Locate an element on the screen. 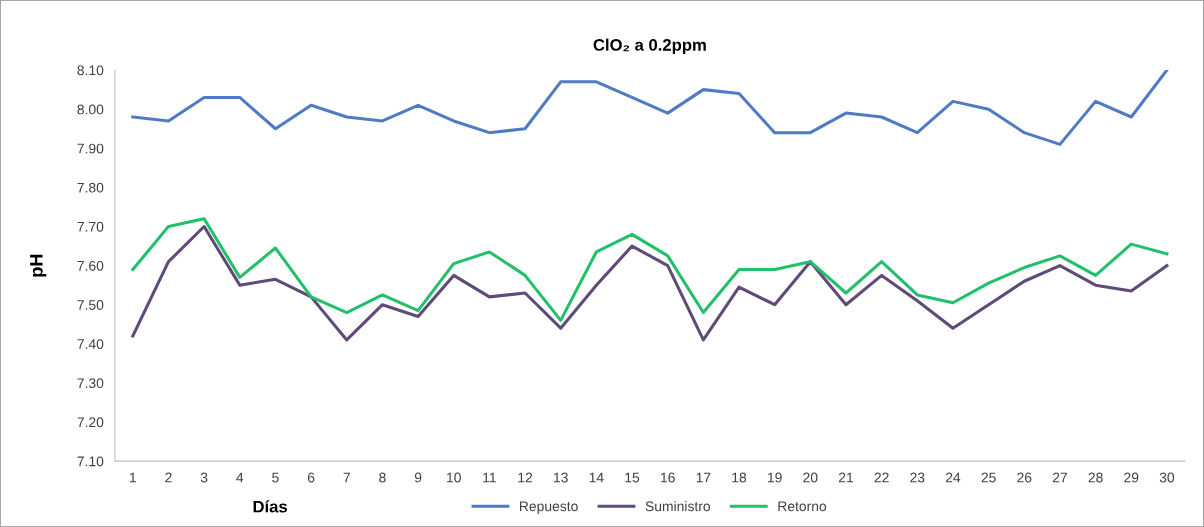  y-tick-label: 7.10 is located at coordinates (90, 461).